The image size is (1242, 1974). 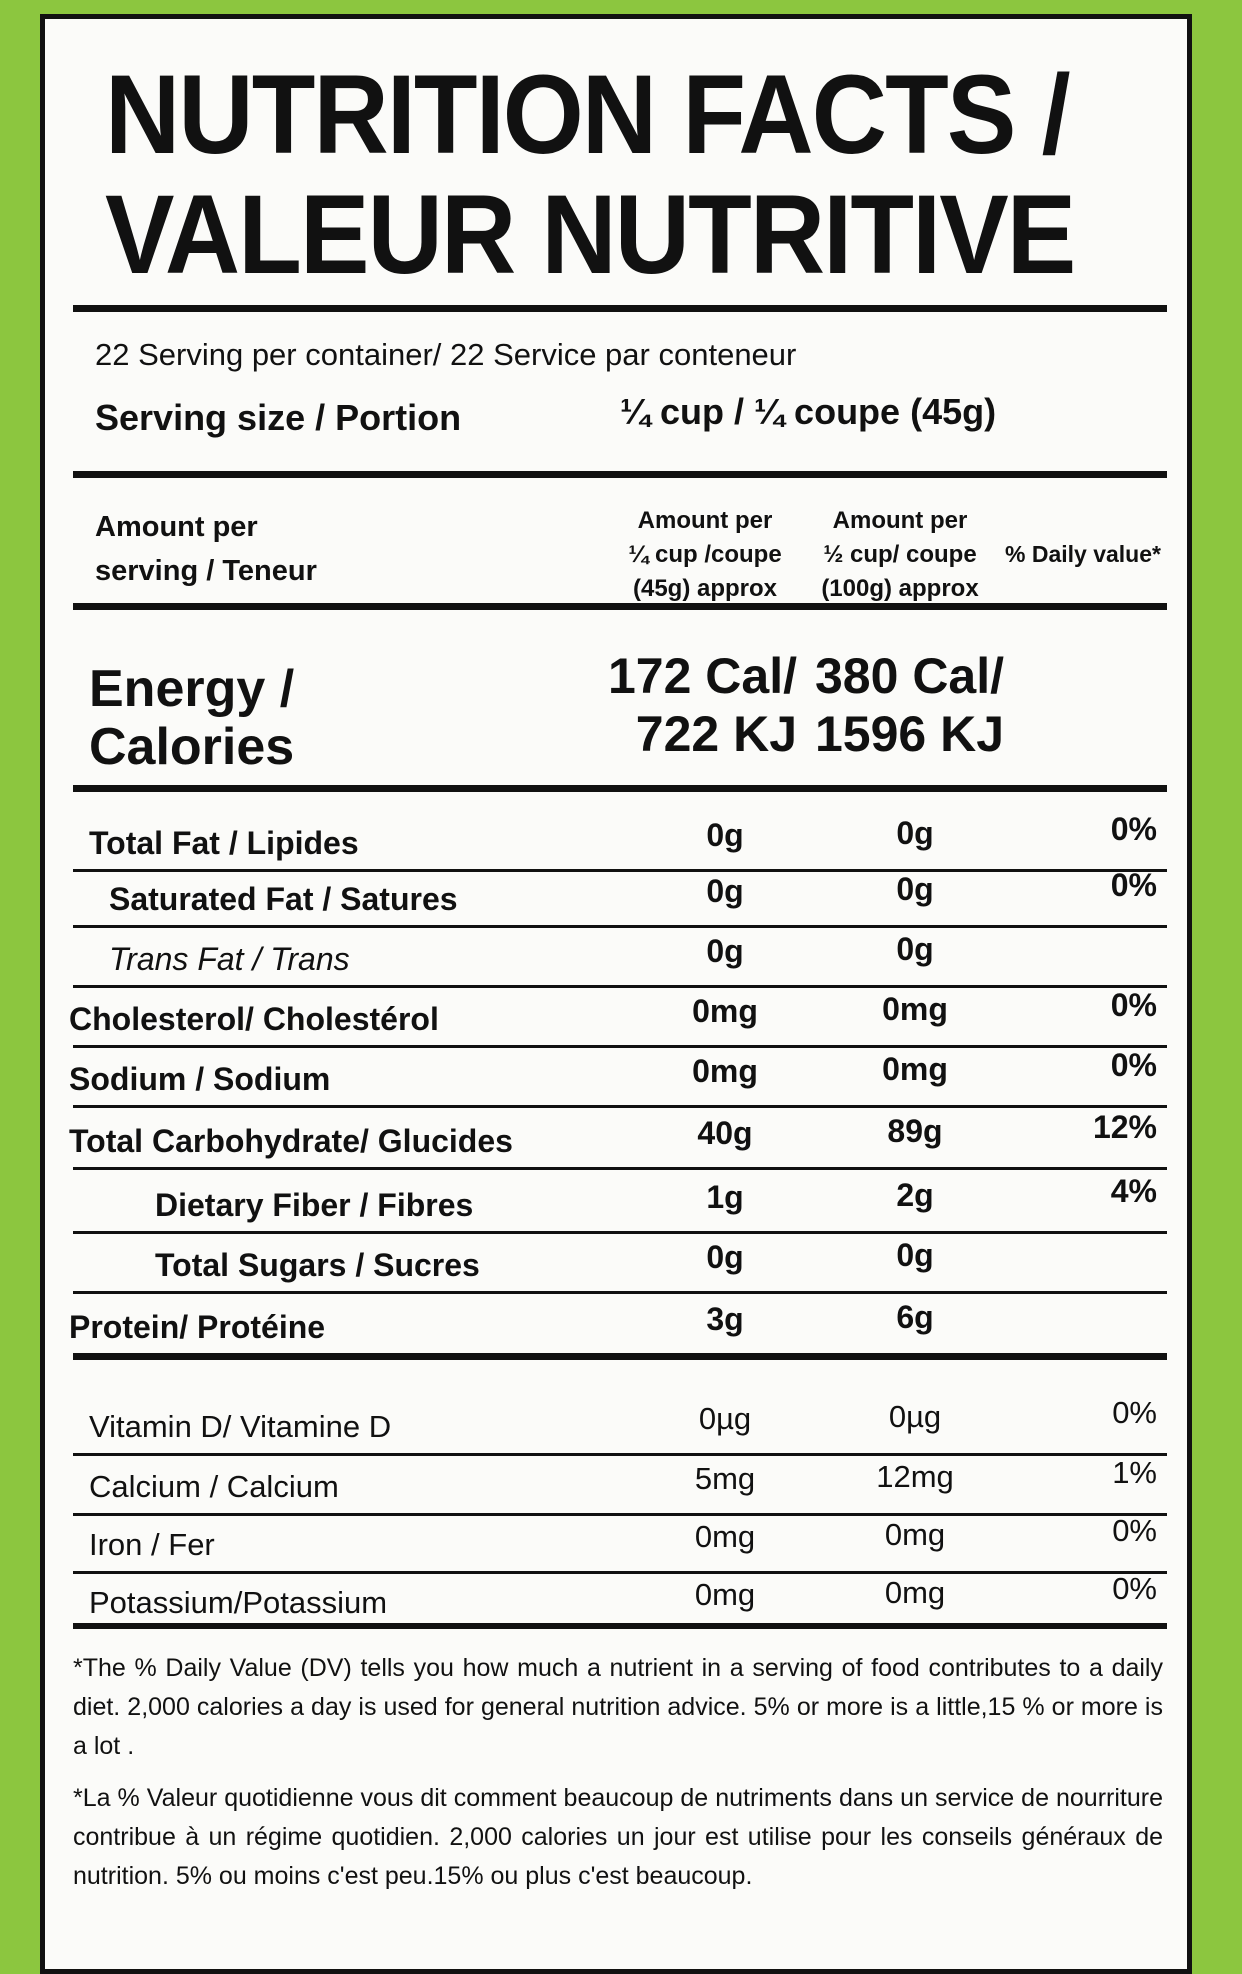 What do you see at coordinates (910, 734) in the screenshot?
I see `energy-value: 1596 KJ` at bounding box center [910, 734].